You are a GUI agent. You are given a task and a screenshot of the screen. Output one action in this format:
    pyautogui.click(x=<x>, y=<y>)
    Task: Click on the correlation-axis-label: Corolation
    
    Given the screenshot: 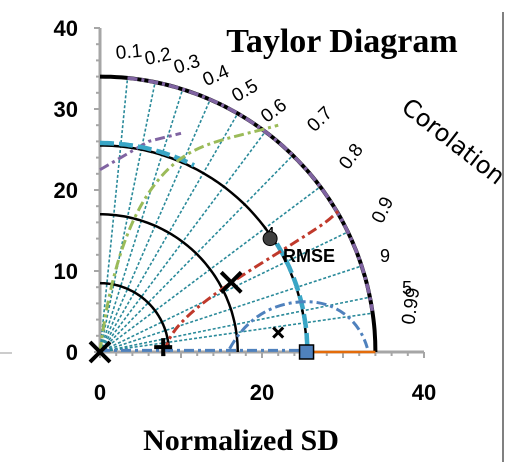 What is the action you would take?
    pyautogui.click(x=453, y=142)
    